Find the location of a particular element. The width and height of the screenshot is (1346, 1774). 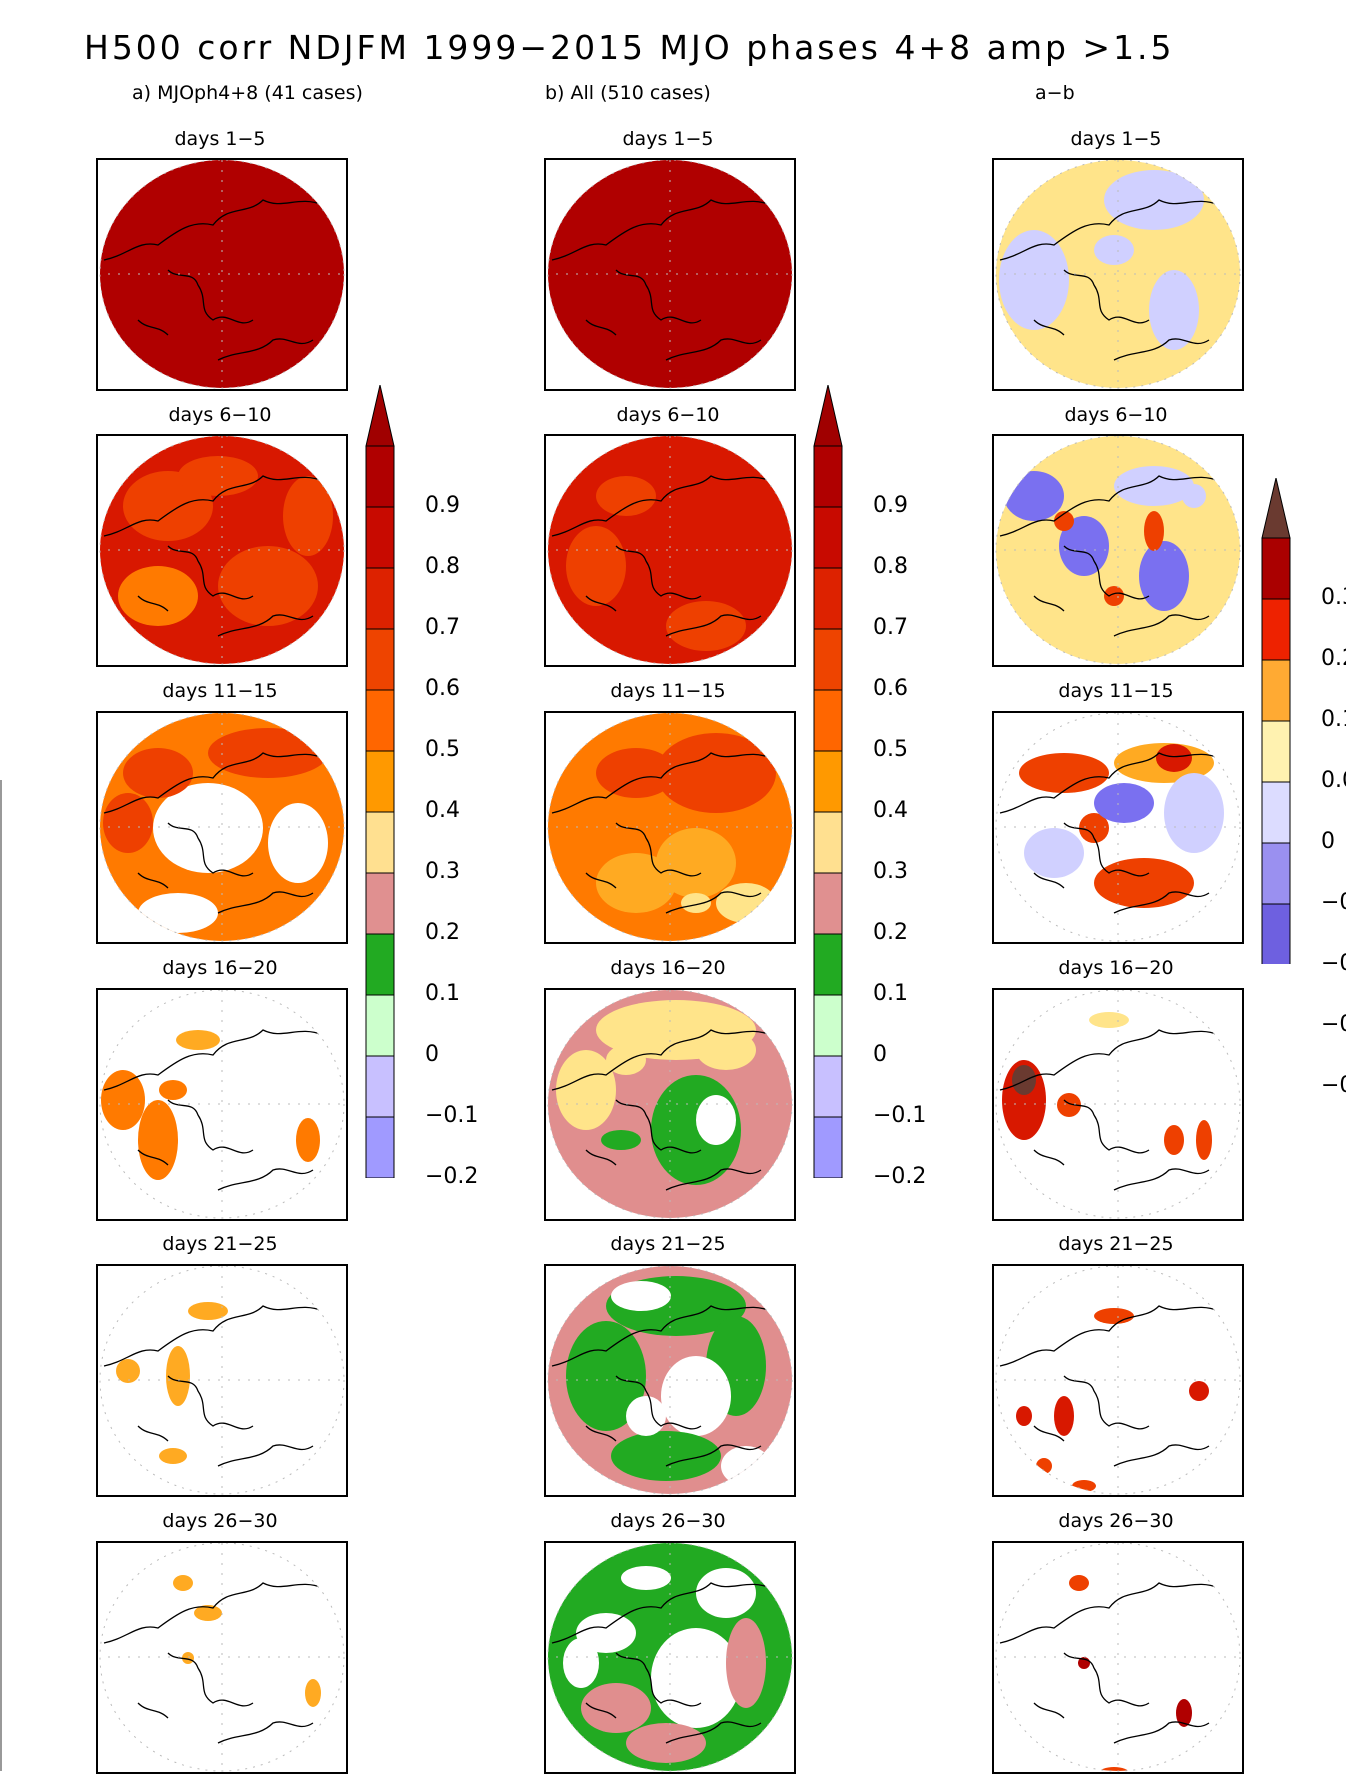

panel-title-b-6: days 26−30 is located at coordinates (668, 1521).